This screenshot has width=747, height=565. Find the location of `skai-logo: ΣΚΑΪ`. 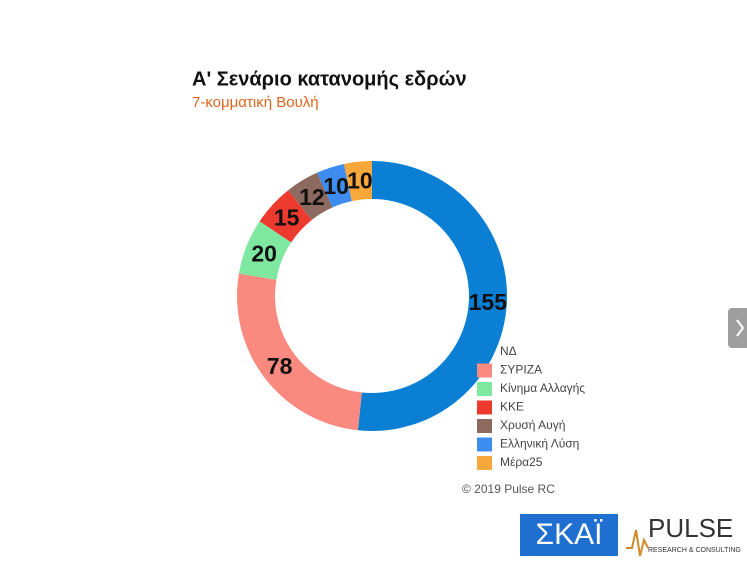

skai-logo: ΣΚΑΪ is located at coordinates (569, 535).